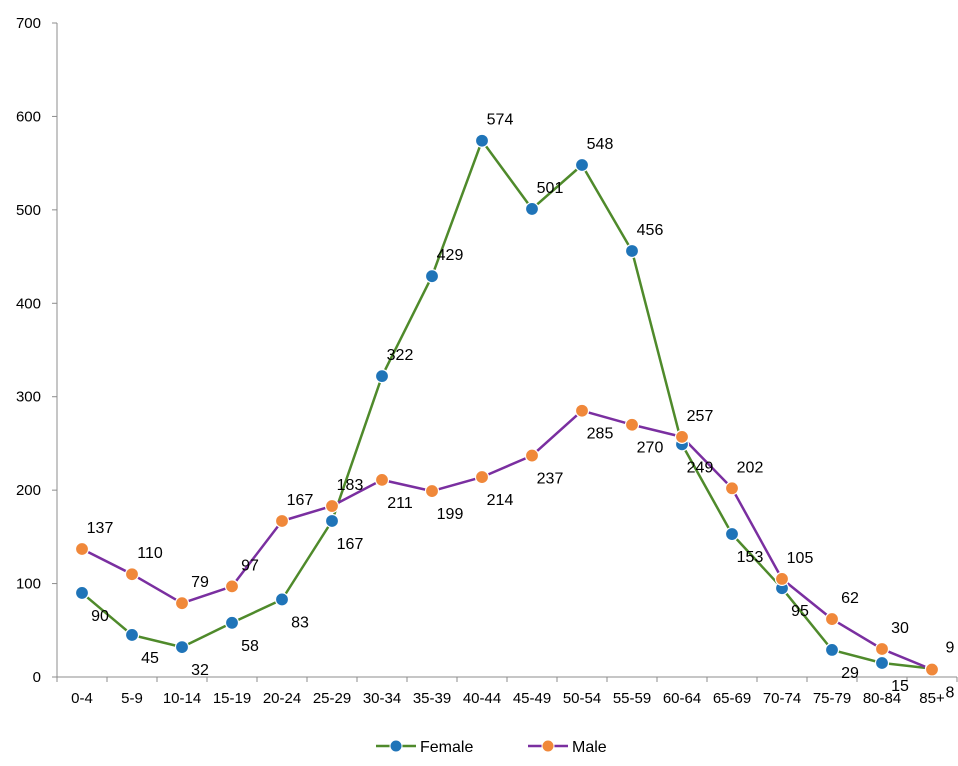 This screenshot has width=958, height=766. I want to click on data-label-female: 574, so click(500, 120).